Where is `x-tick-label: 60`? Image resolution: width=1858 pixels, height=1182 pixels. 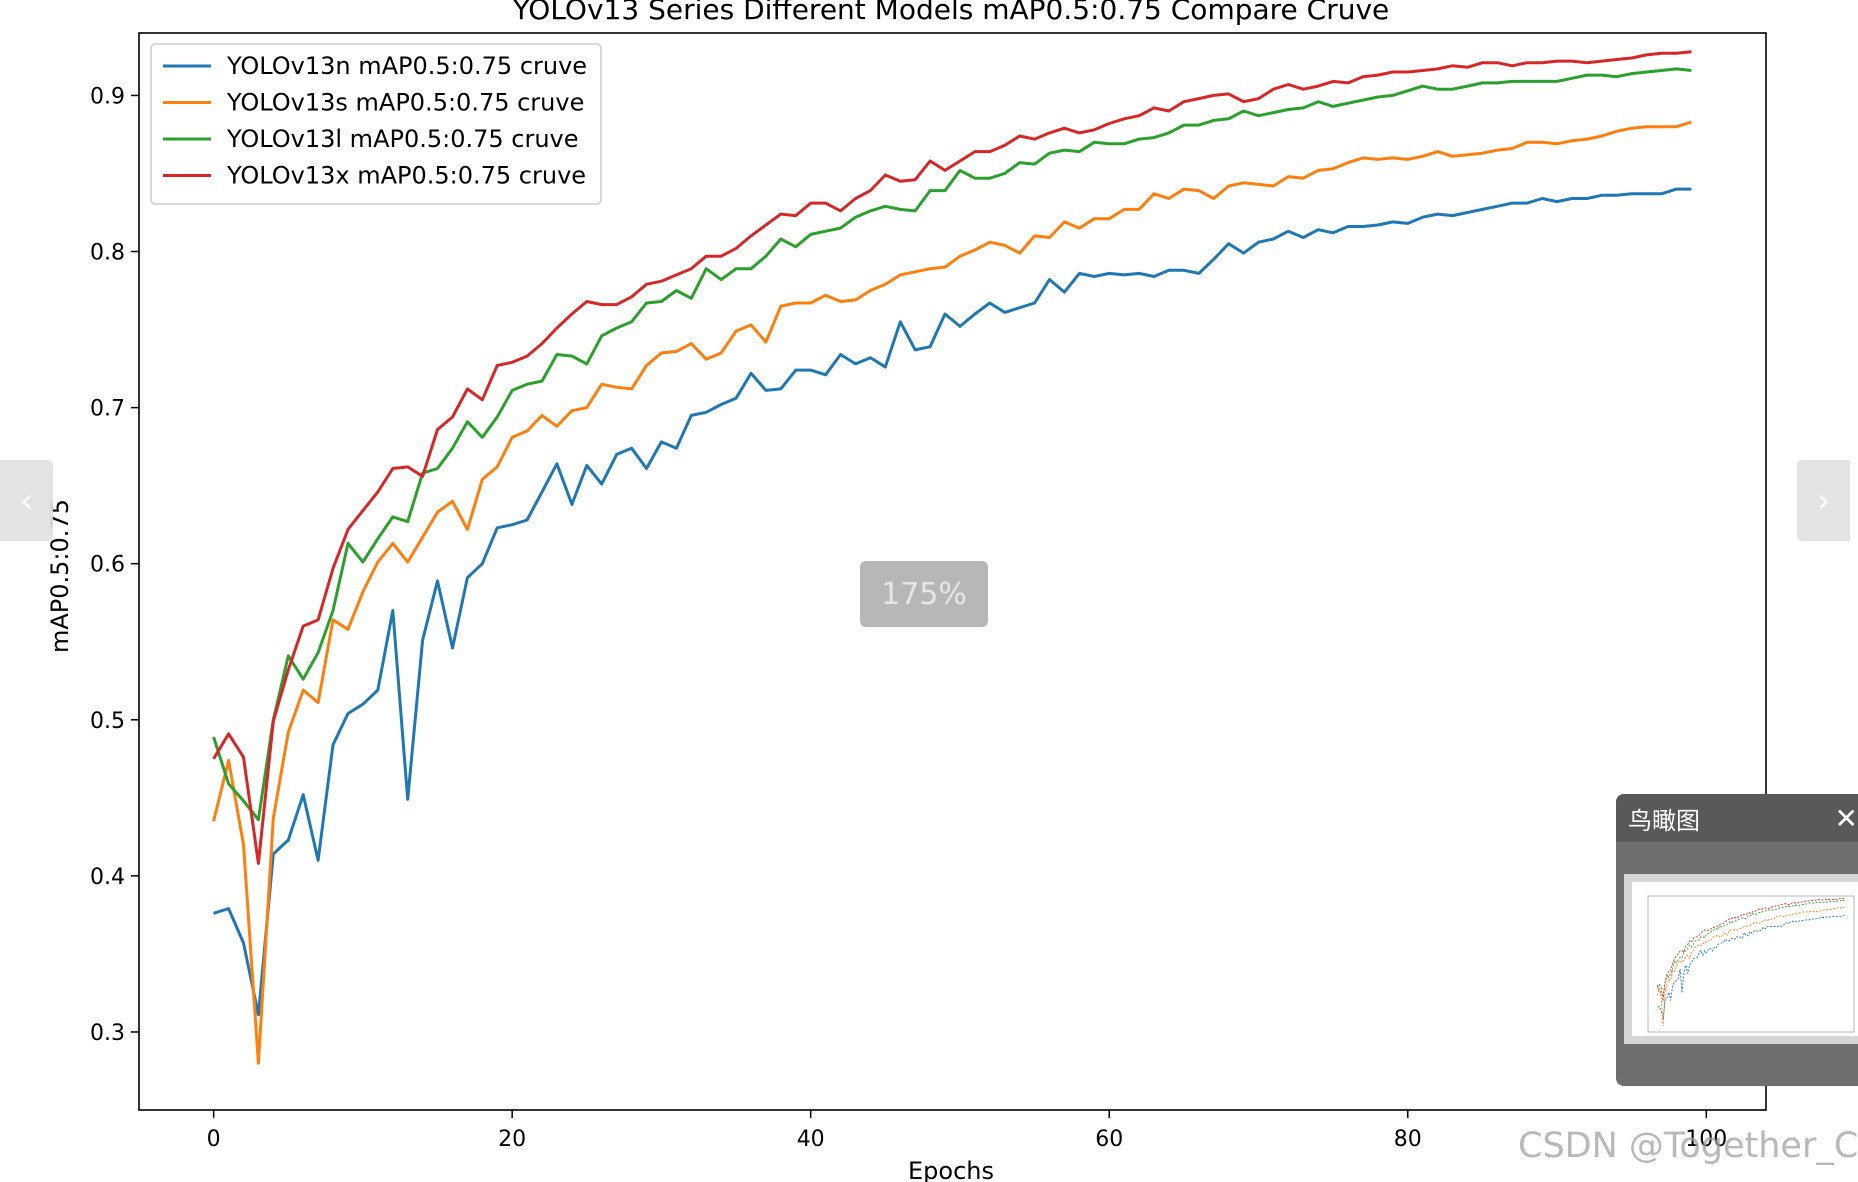
x-tick-label: 60 is located at coordinates (1109, 1139).